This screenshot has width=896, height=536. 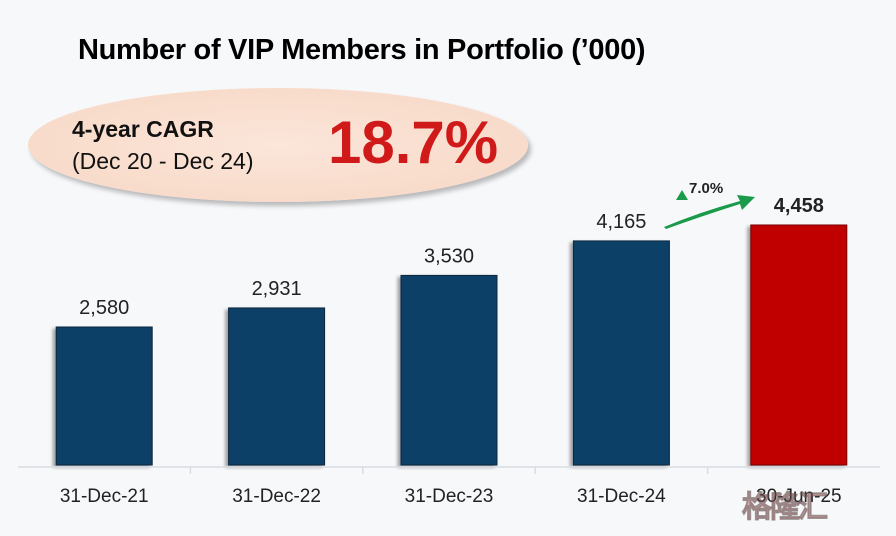 What do you see at coordinates (709, 212) in the screenshot?
I see `growth-arrow-icon` at bounding box center [709, 212].